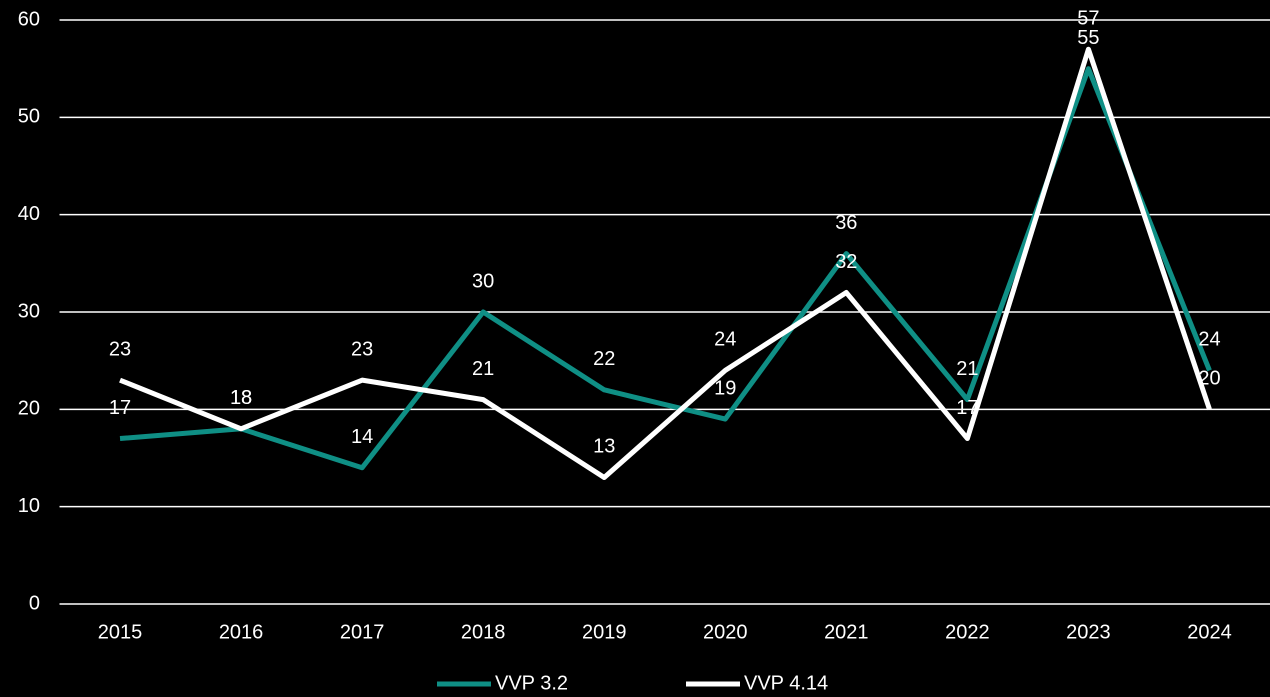  I want to click on x-tick-label: 2018, so click(483, 632).